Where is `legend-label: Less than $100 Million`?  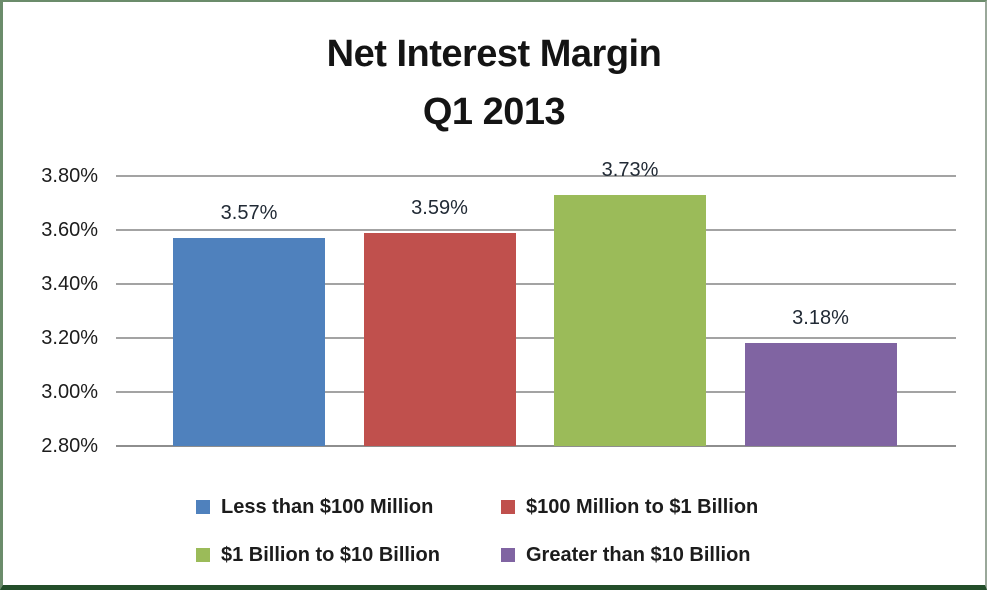 legend-label: Less than $100 Million is located at coordinates (327, 506).